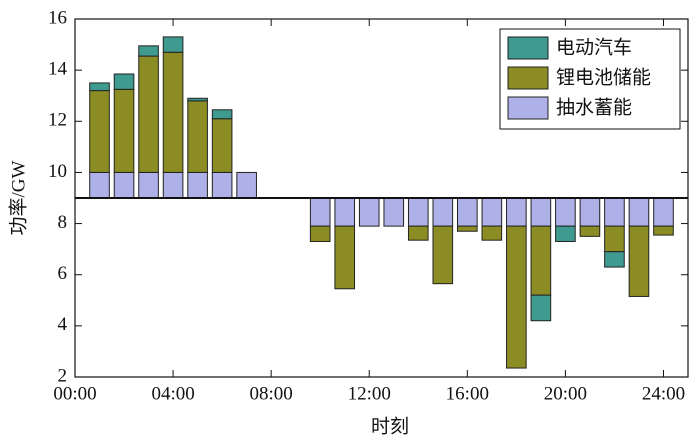  I want to click on x-tick-label: 04:00, so click(172, 393).